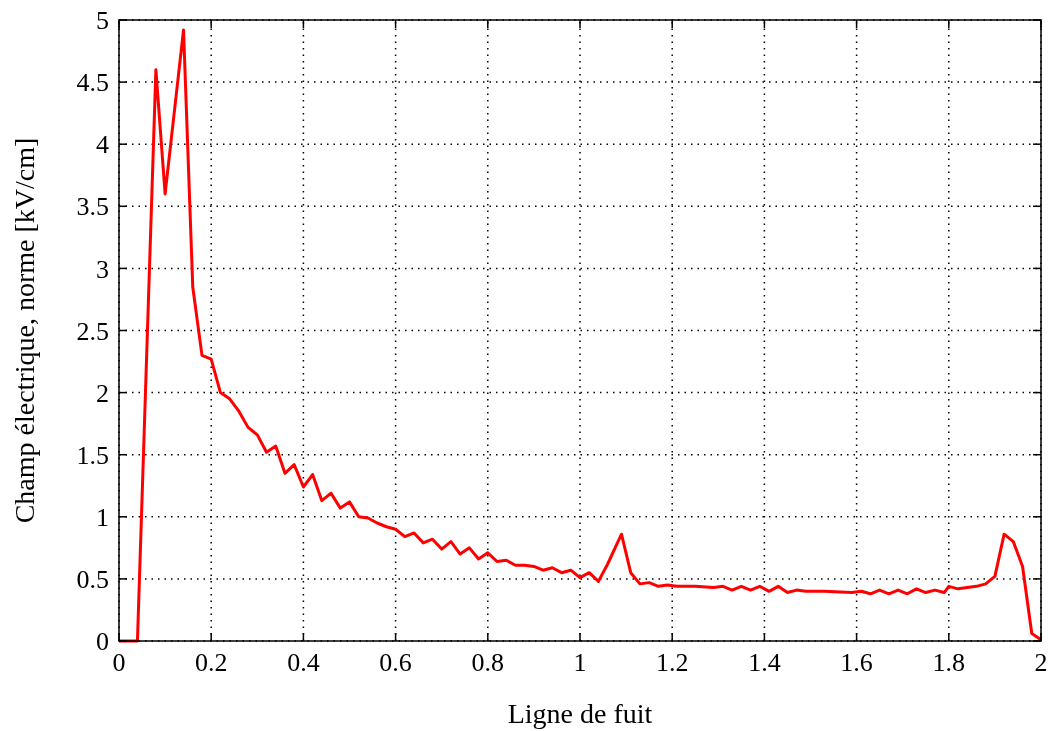 This screenshot has height=731, width=1052. What do you see at coordinates (856, 662) in the screenshot?
I see `x-tick-label: 1.6` at bounding box center [856, 662].